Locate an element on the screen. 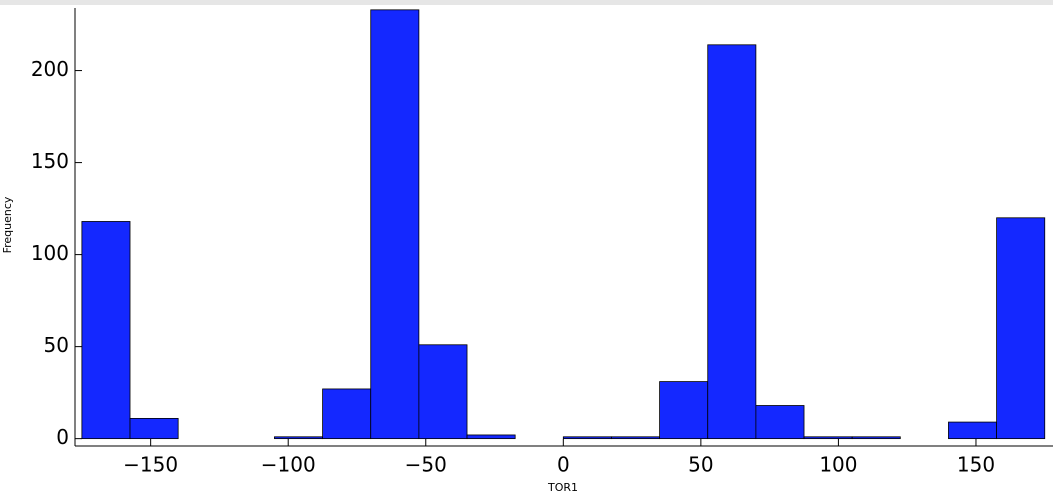  y-tick-label: 200 is located at coordinates (50, 69).